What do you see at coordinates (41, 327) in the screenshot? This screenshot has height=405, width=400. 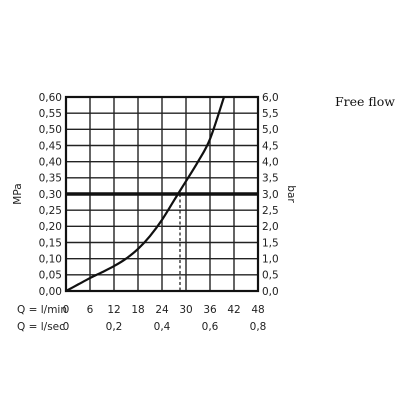 I see `x-axis-secondary-label: Q = l/sec` at bounding box center [41, 327].